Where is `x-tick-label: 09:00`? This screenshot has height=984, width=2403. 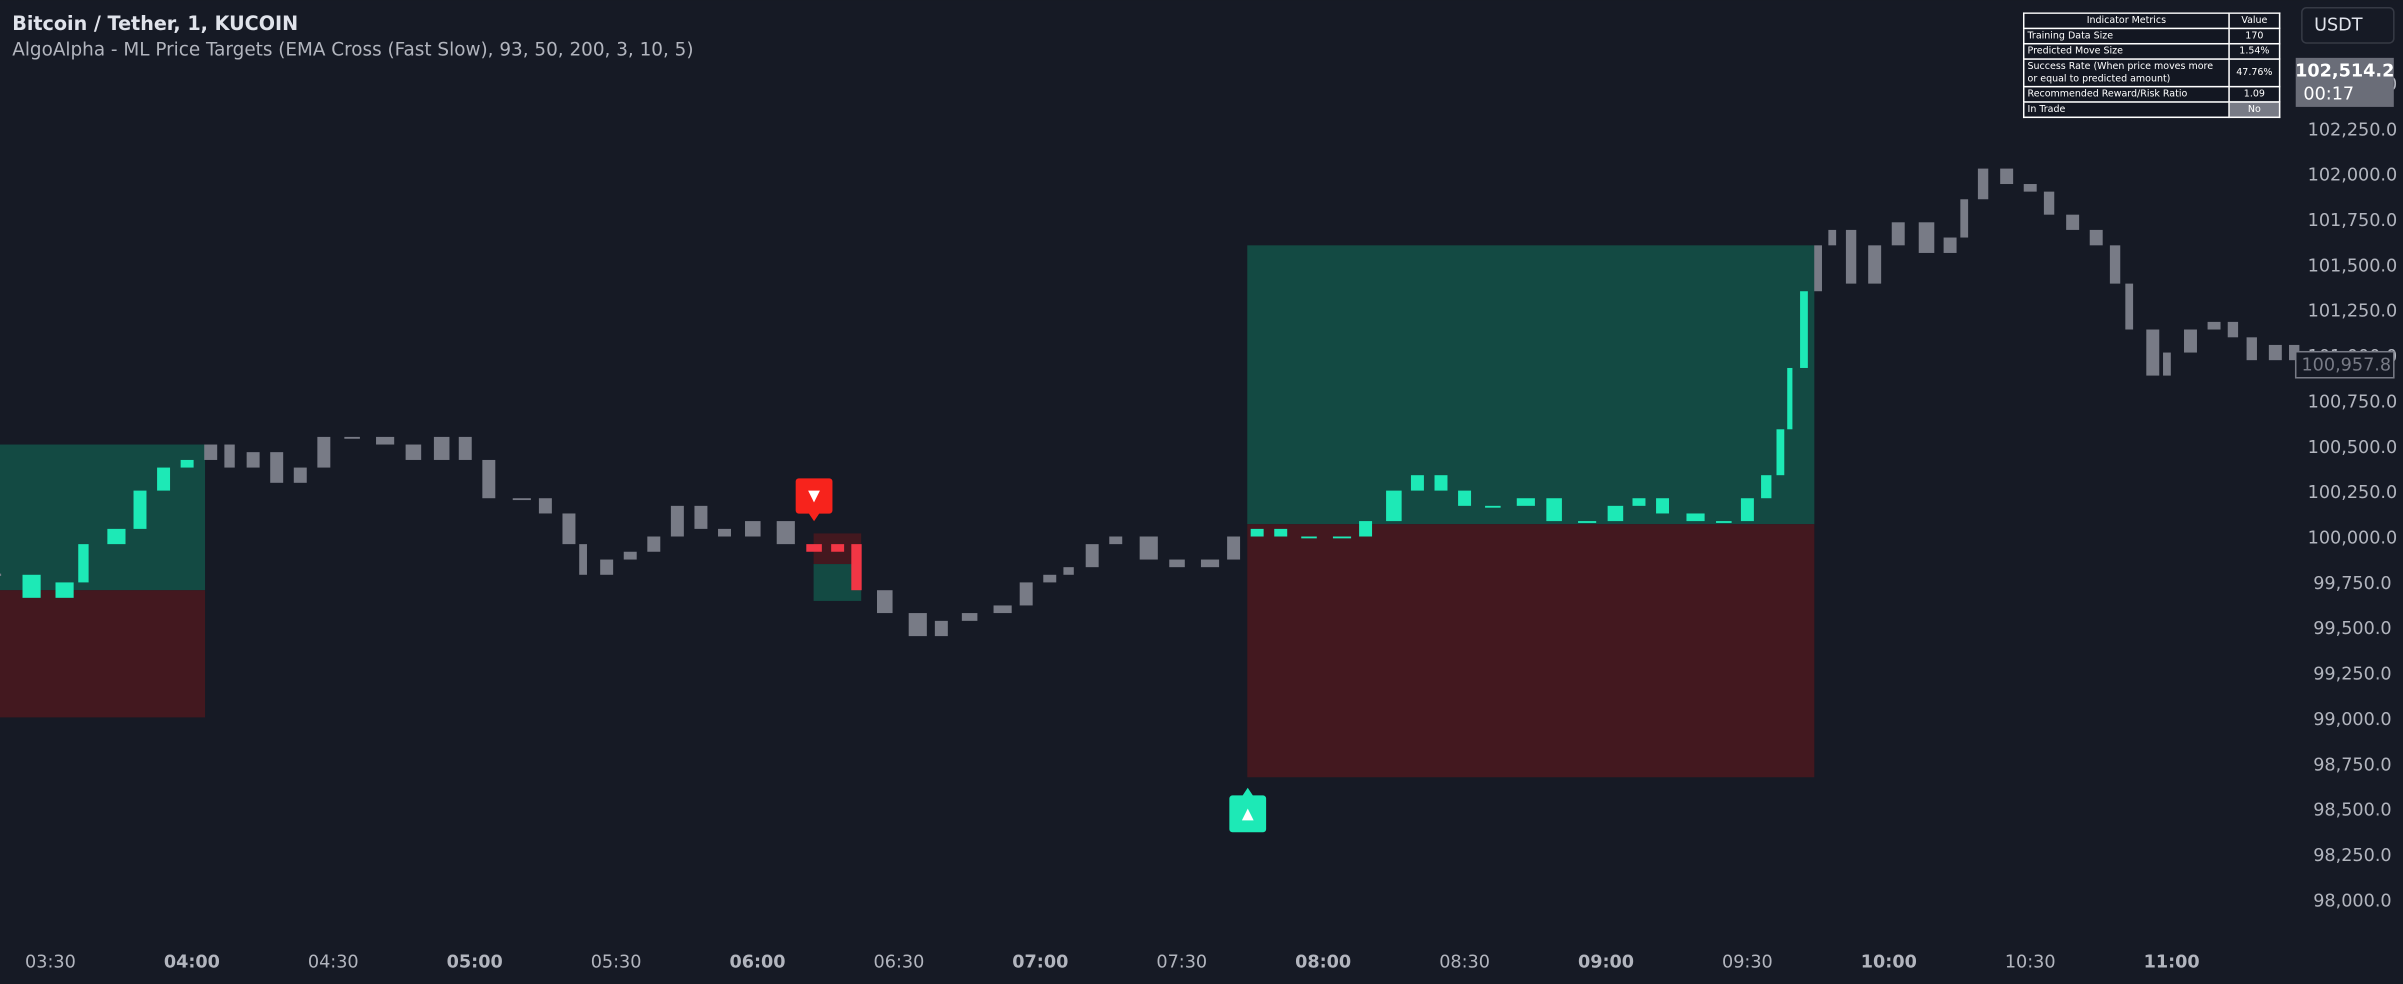
x-tick-label: 09:00 is located at coordinates (1606, 962).